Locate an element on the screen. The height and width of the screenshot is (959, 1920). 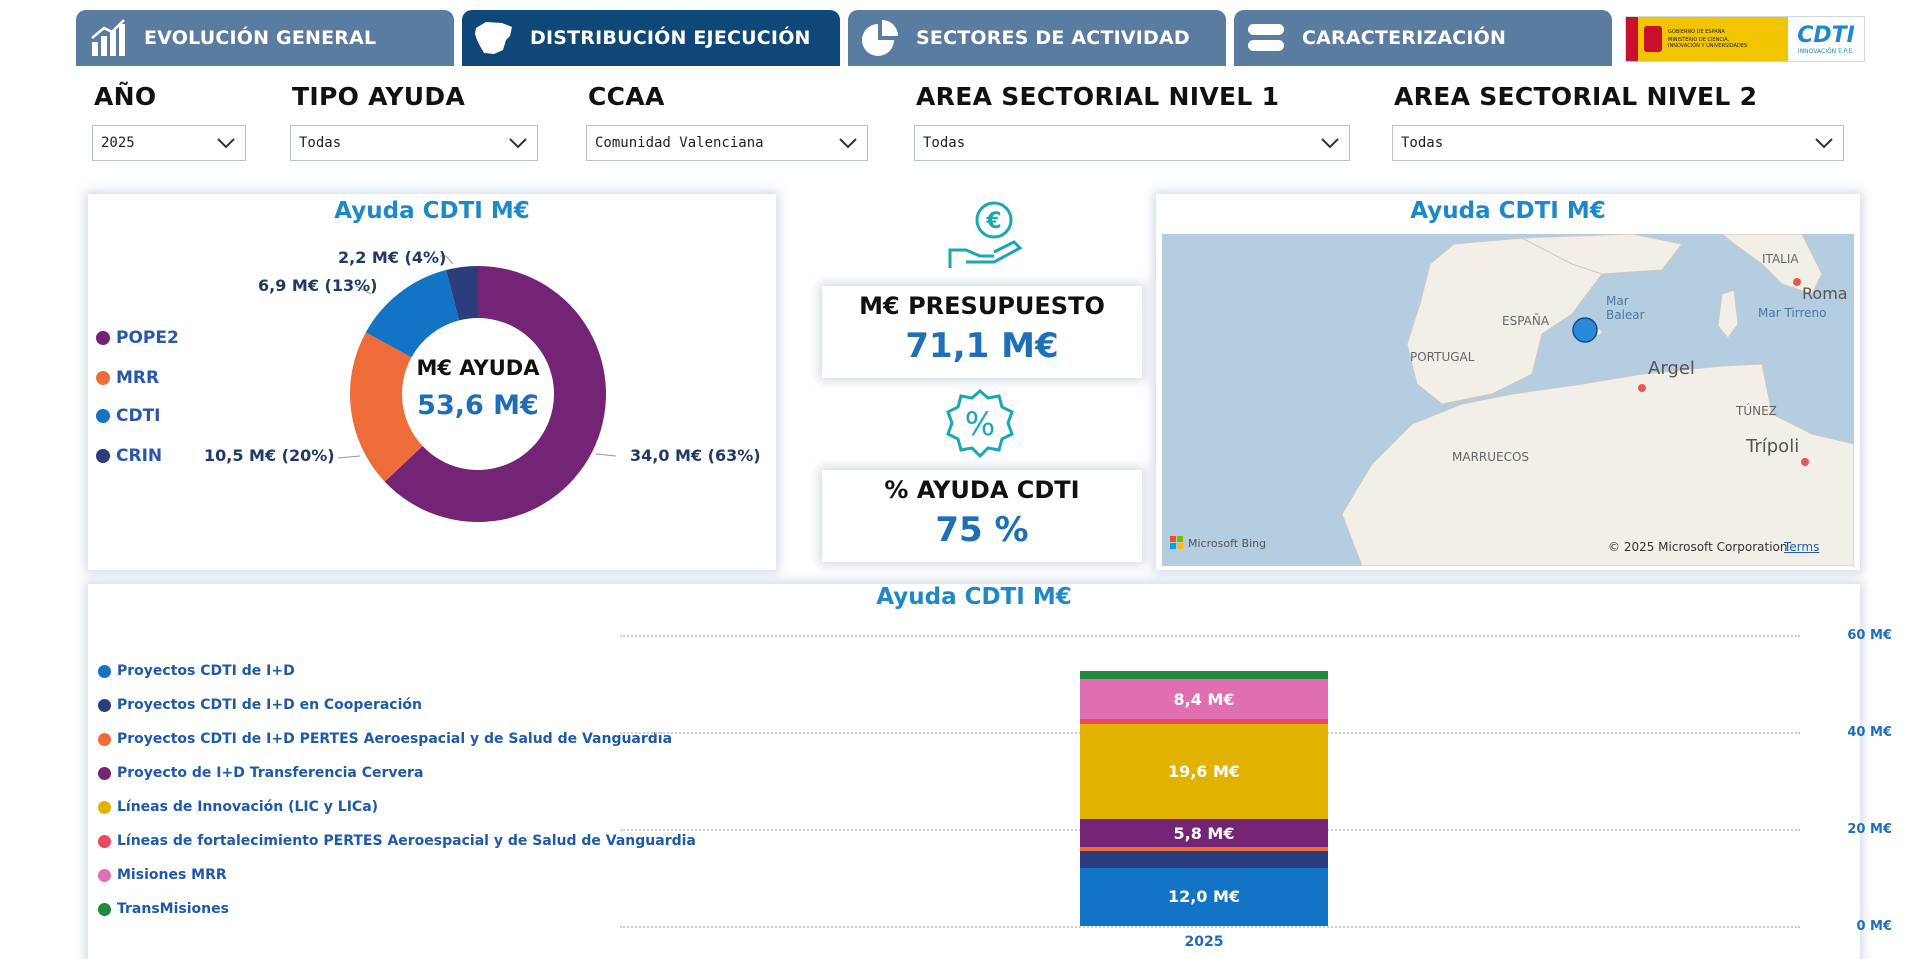
bar-legend-item: Proyectos CDTI de I+D en Cooperación is located at coordinates (260, 705).